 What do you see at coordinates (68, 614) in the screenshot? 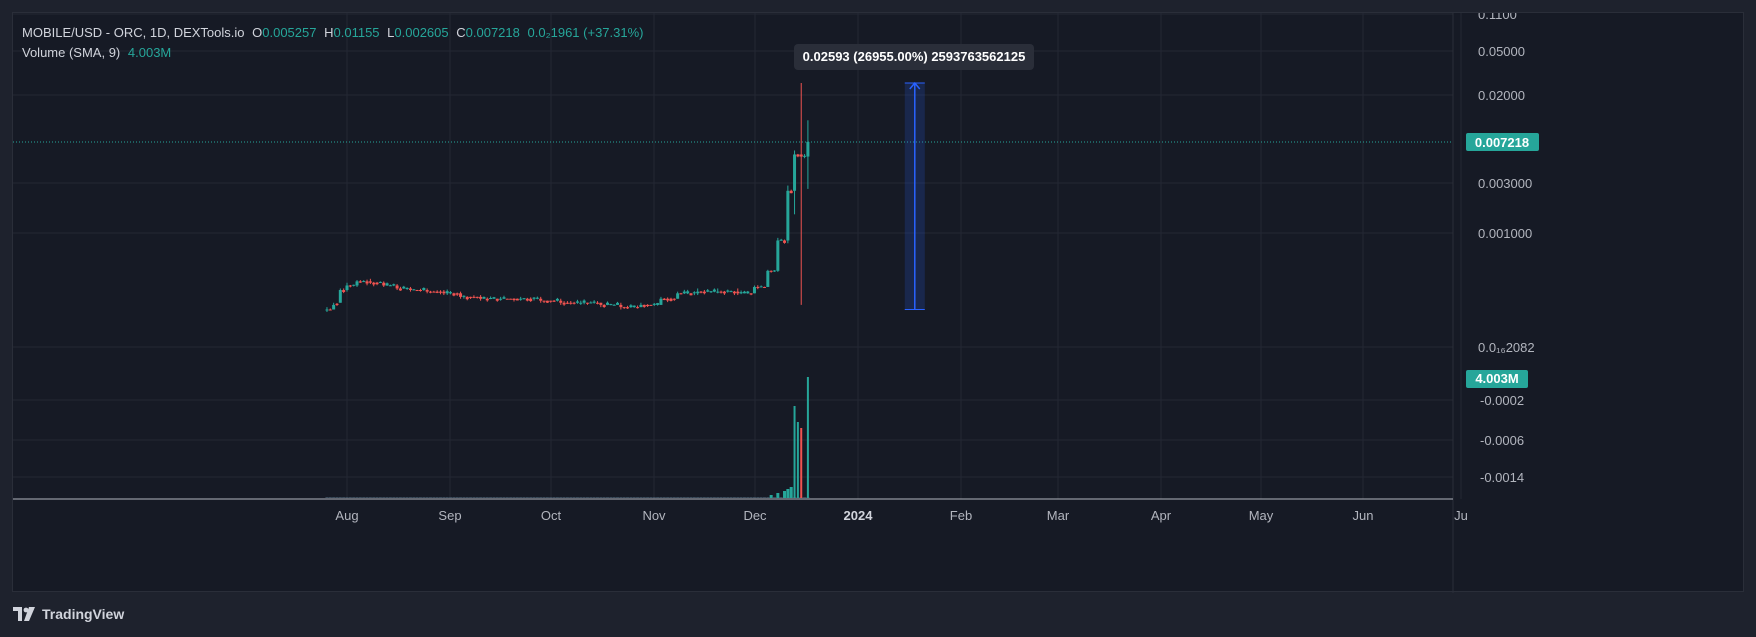
I see `tradingview-logo: TradingView` at bounding box center [68, 614].